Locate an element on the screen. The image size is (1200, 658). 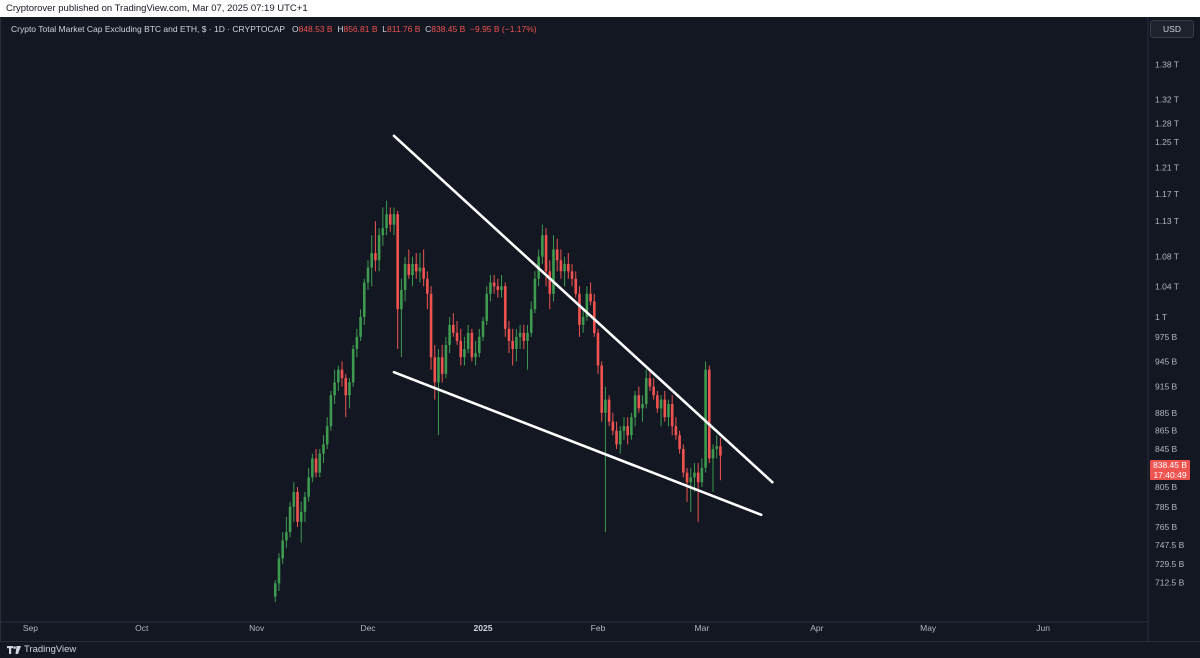
time-tick-label: May is located at coordinates (928, 628).